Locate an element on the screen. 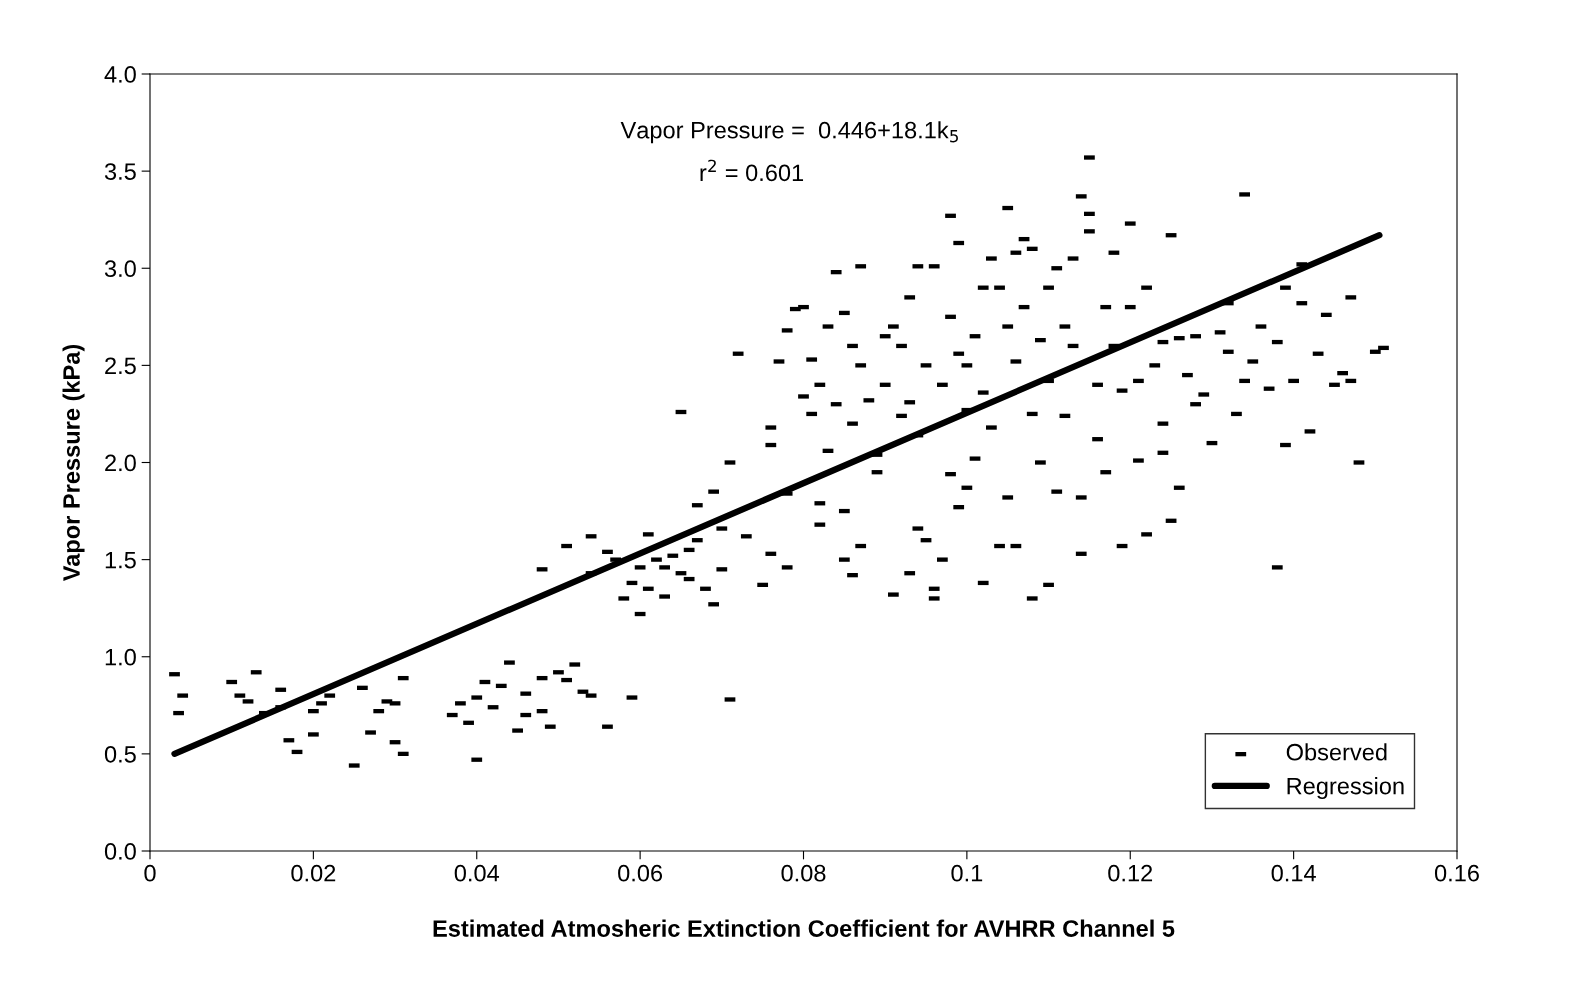 The width and height of the screenshot is (1585, 1007). y-tick-label: 1.5 is located at coordinates (120, 560).